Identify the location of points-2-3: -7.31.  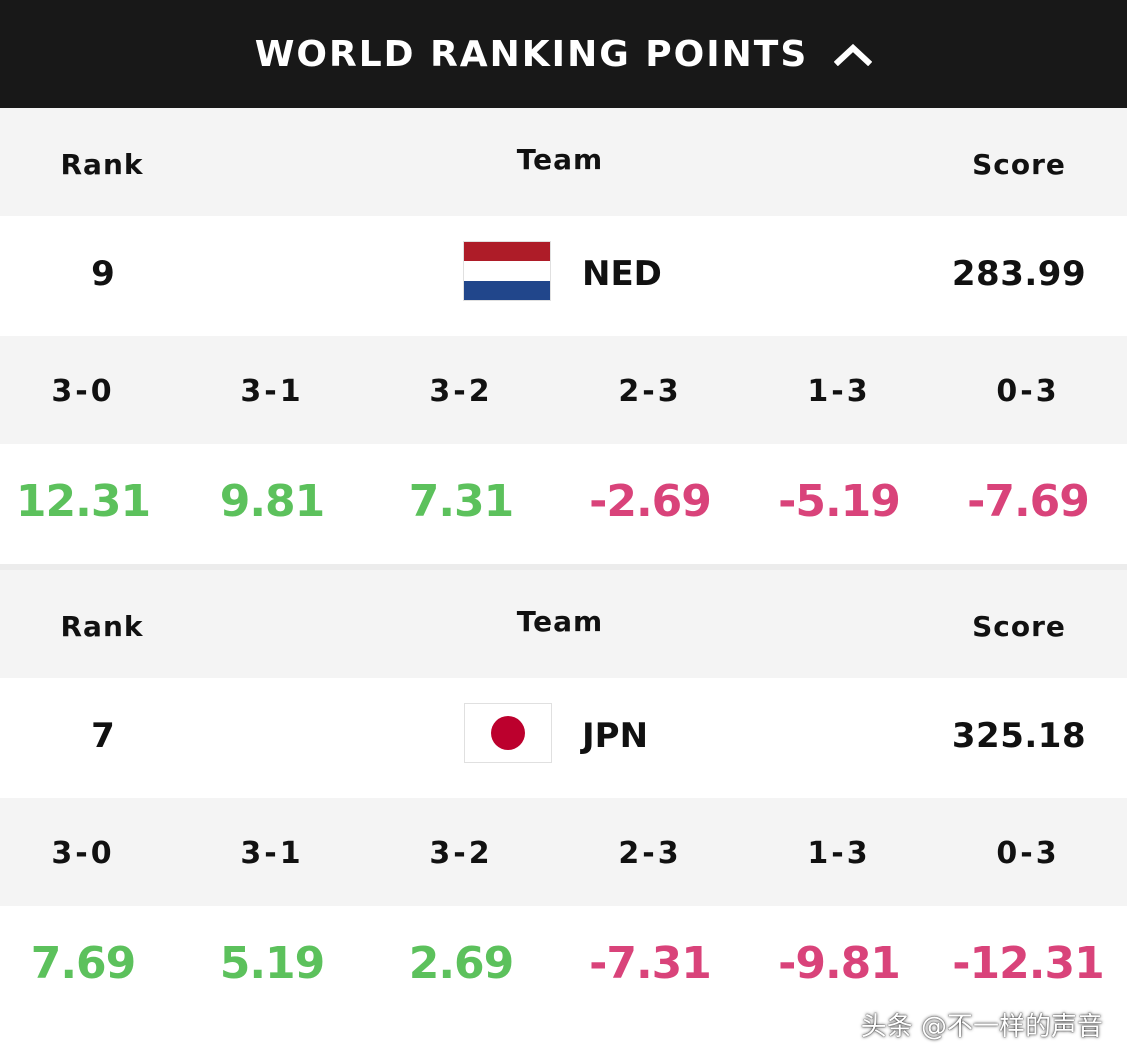
(650, 963).